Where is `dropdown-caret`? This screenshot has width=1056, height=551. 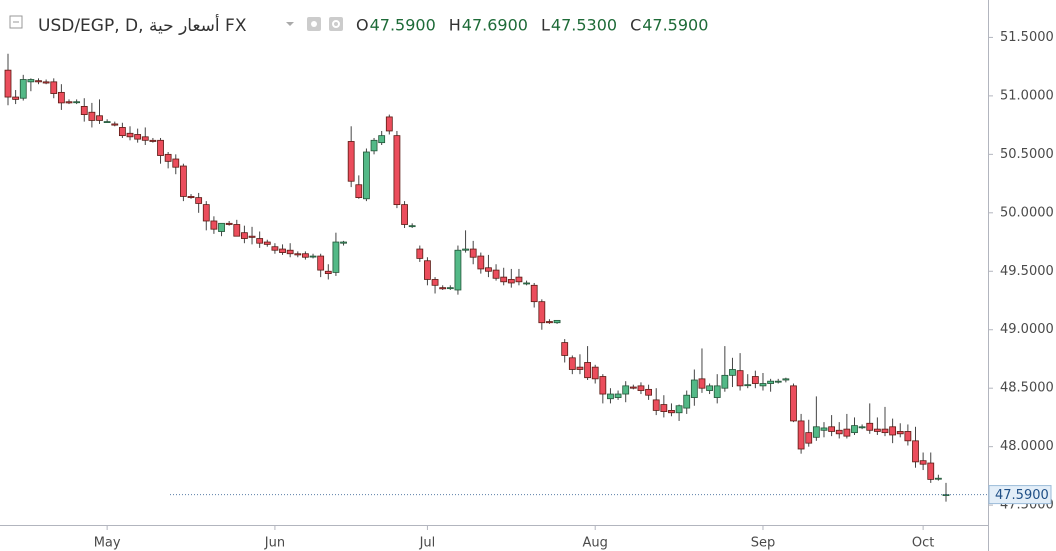 dropdown-caret is located at coordinates (290, 24).